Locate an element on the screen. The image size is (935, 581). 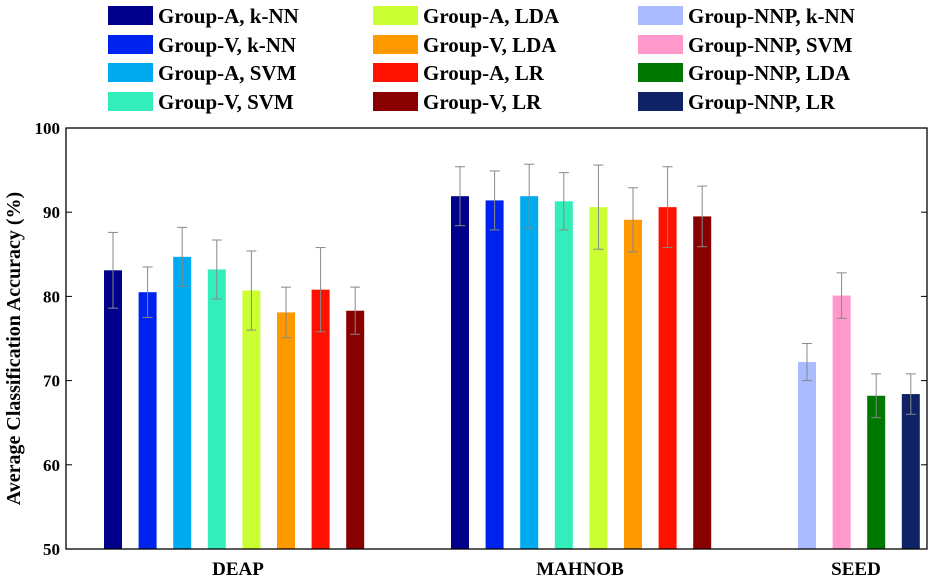
legend-label: Group-A, k-NN is located at coordinates (228, 16).